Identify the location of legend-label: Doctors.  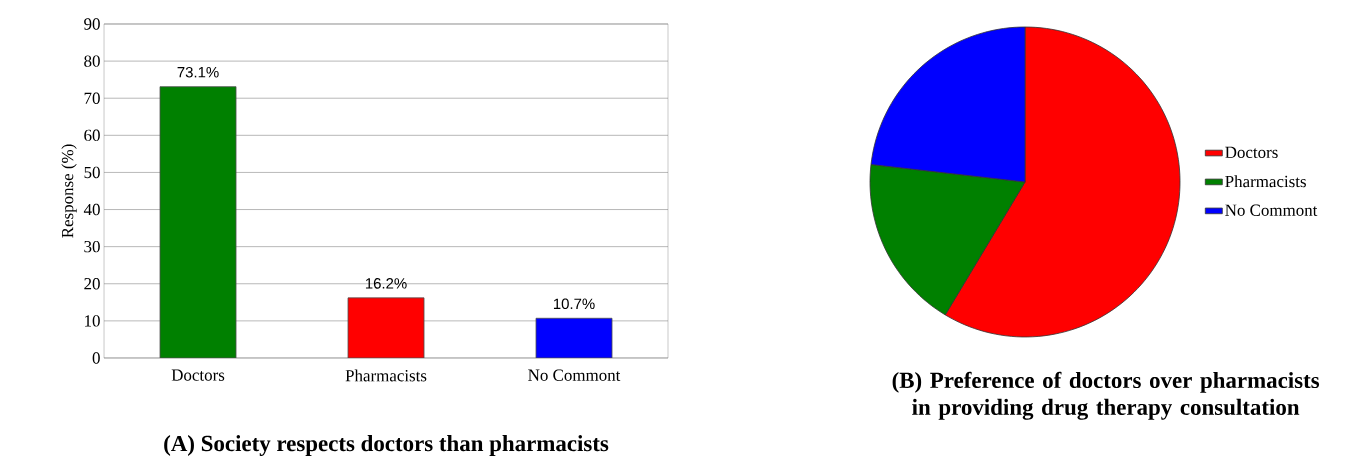
(1251, 152).